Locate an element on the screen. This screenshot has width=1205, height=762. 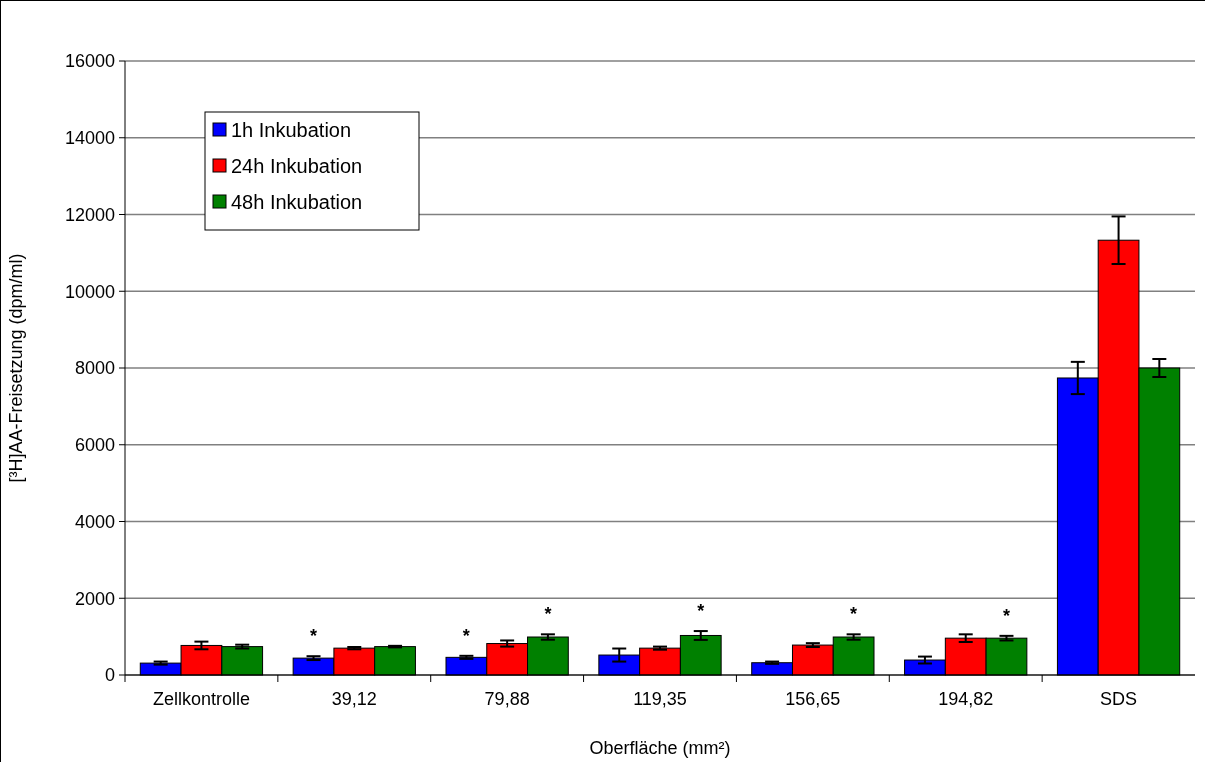
x-tick-label: Zellkontrolle is located at coordinates (201, 699).